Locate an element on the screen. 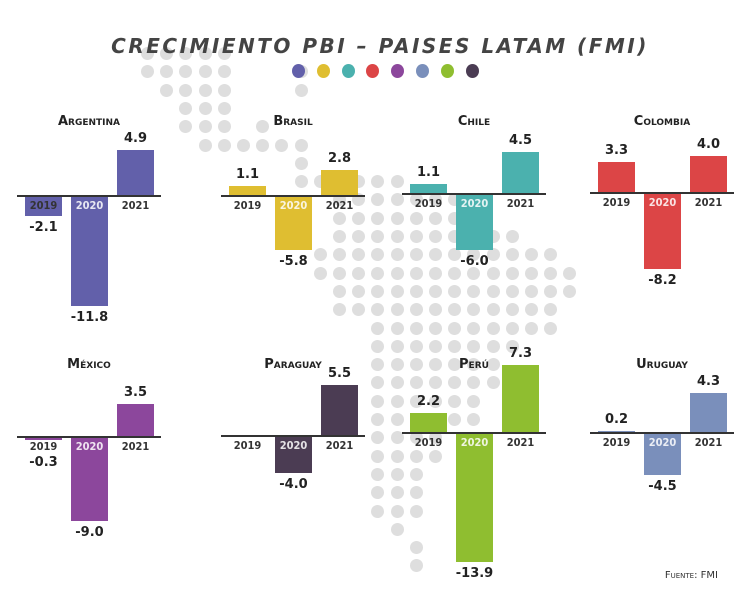  value-label: 4.5 is located at coordinates (520, 141).